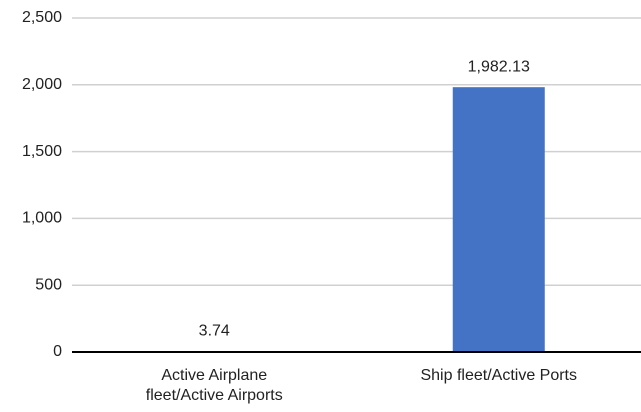  What do you see at coordinates (48, 284) in the screenshot?
I see `y-tick-label: 500` at bounding box center [48, 284].